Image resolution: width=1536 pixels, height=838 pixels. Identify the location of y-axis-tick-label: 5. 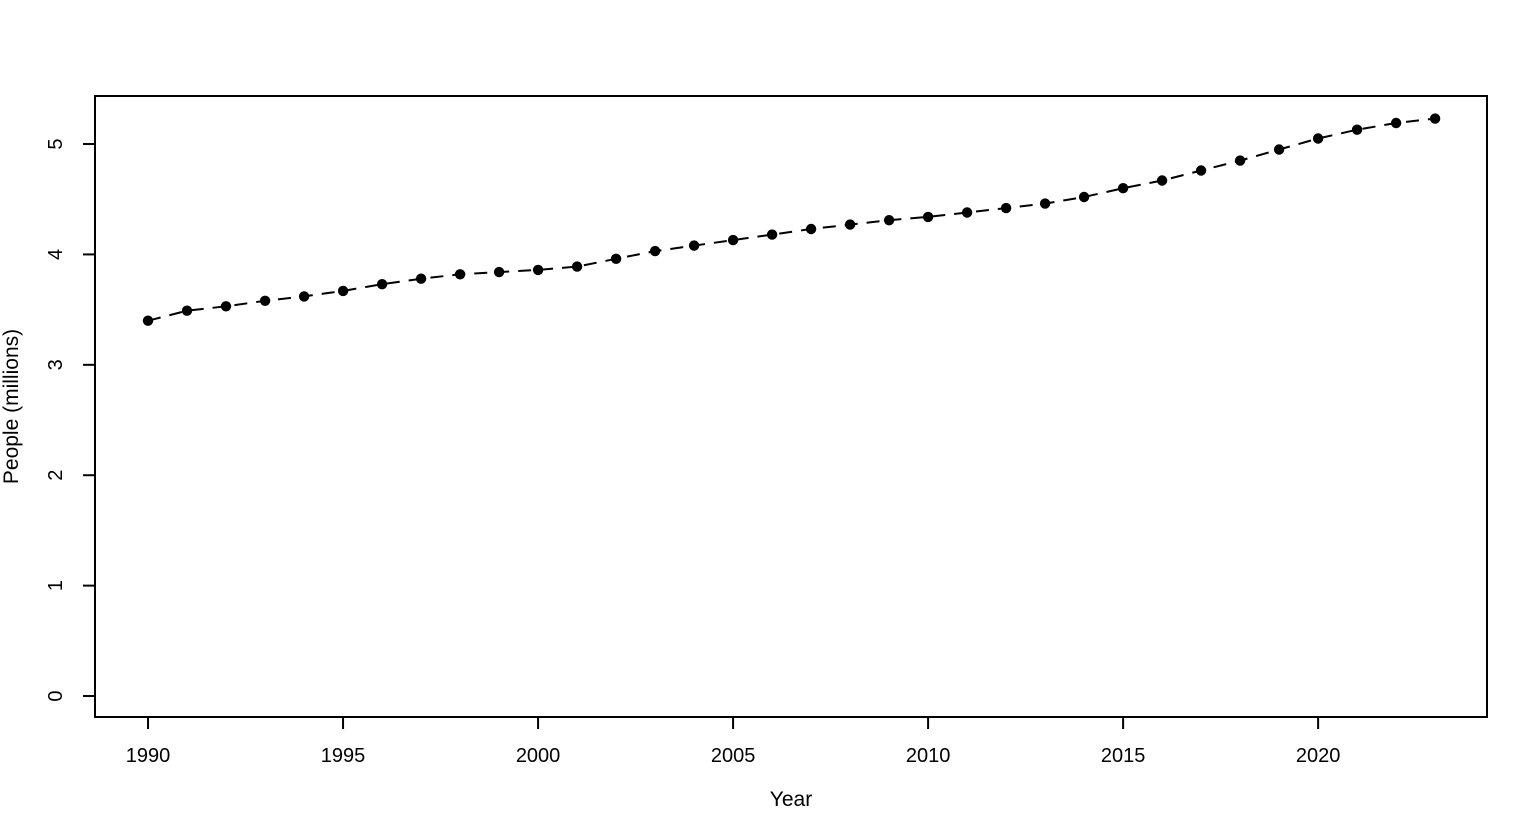
(56, 143).